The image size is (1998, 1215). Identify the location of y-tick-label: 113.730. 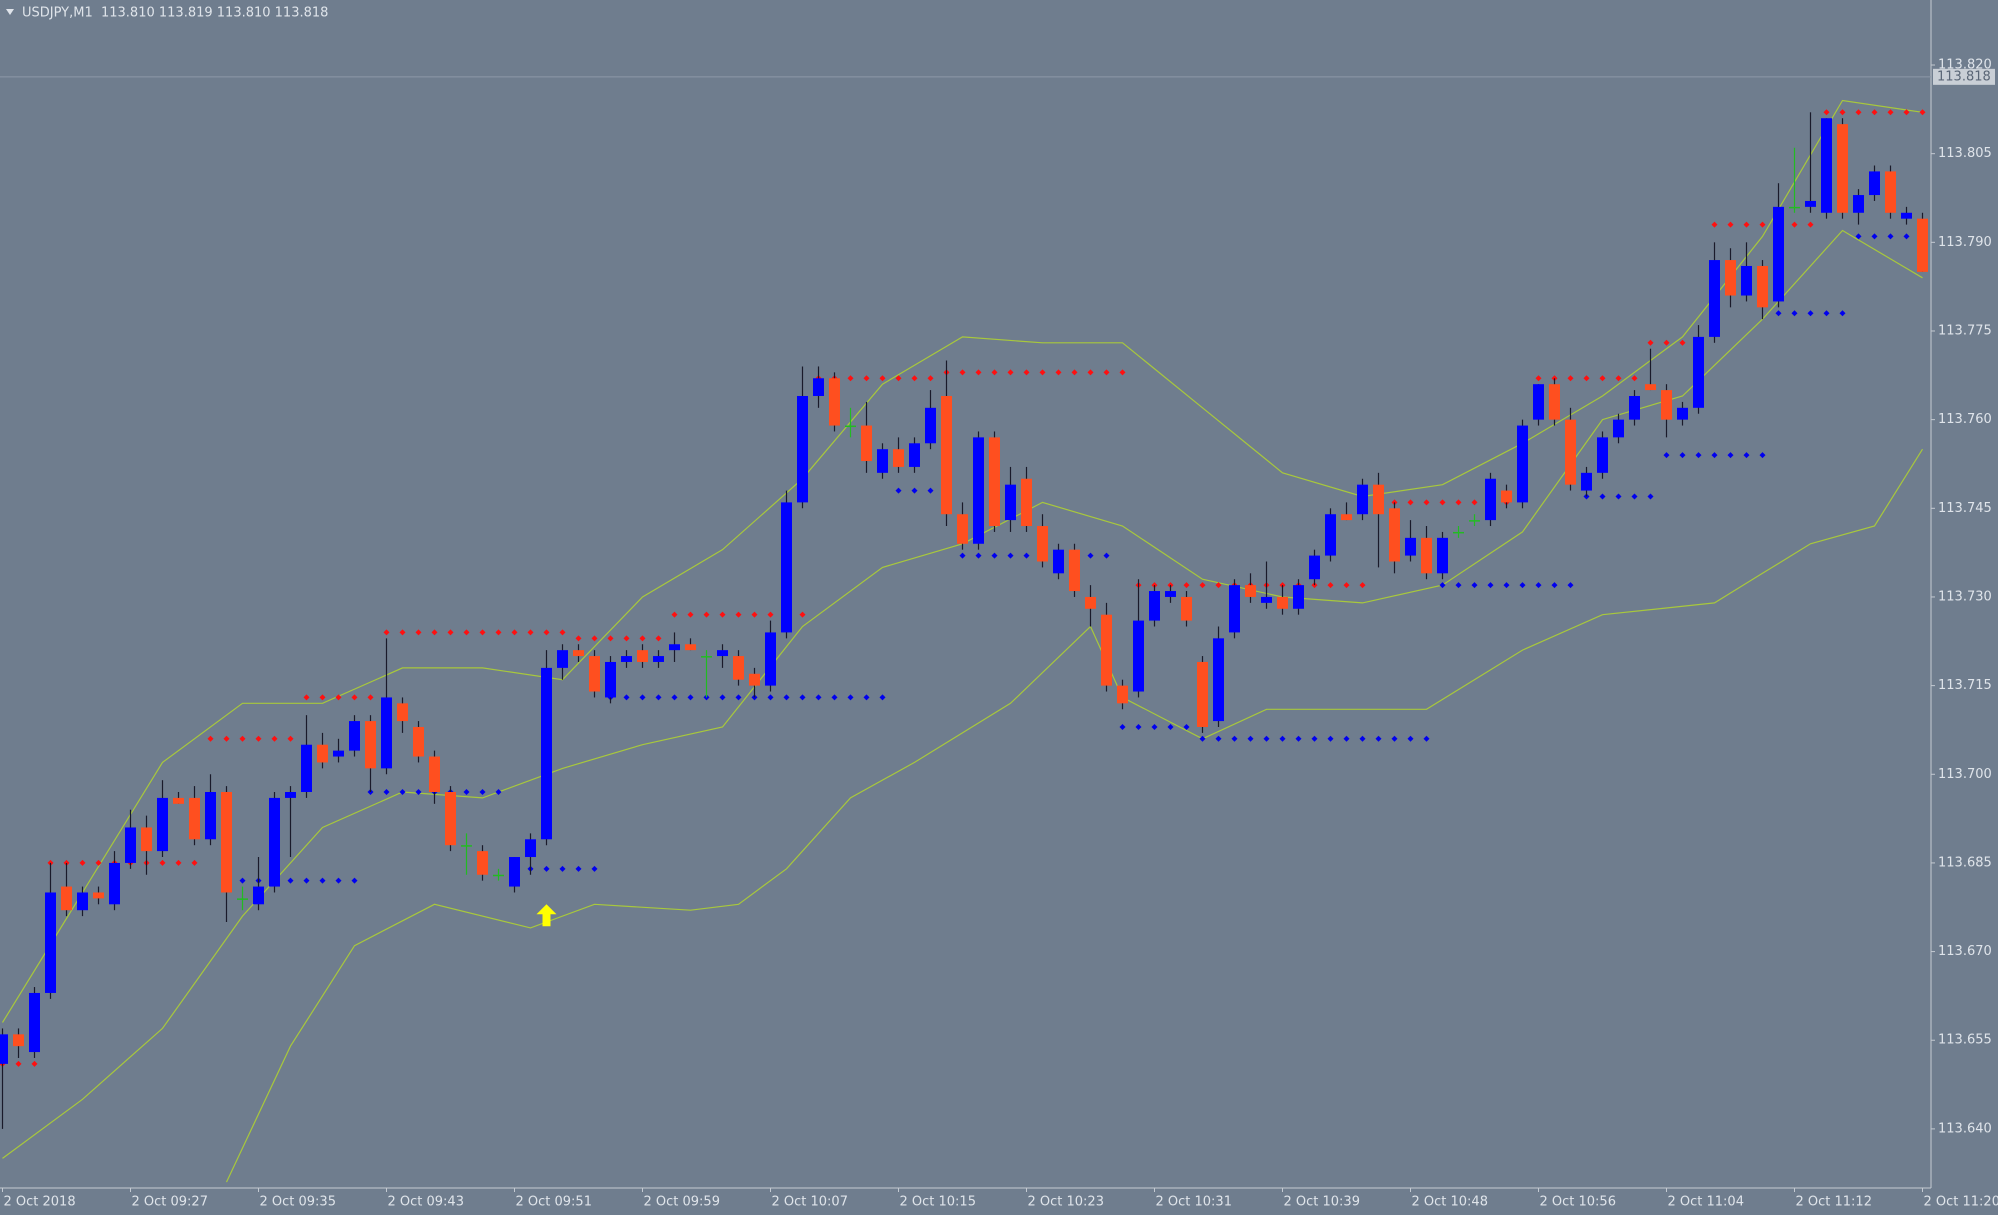
(1965, 596).